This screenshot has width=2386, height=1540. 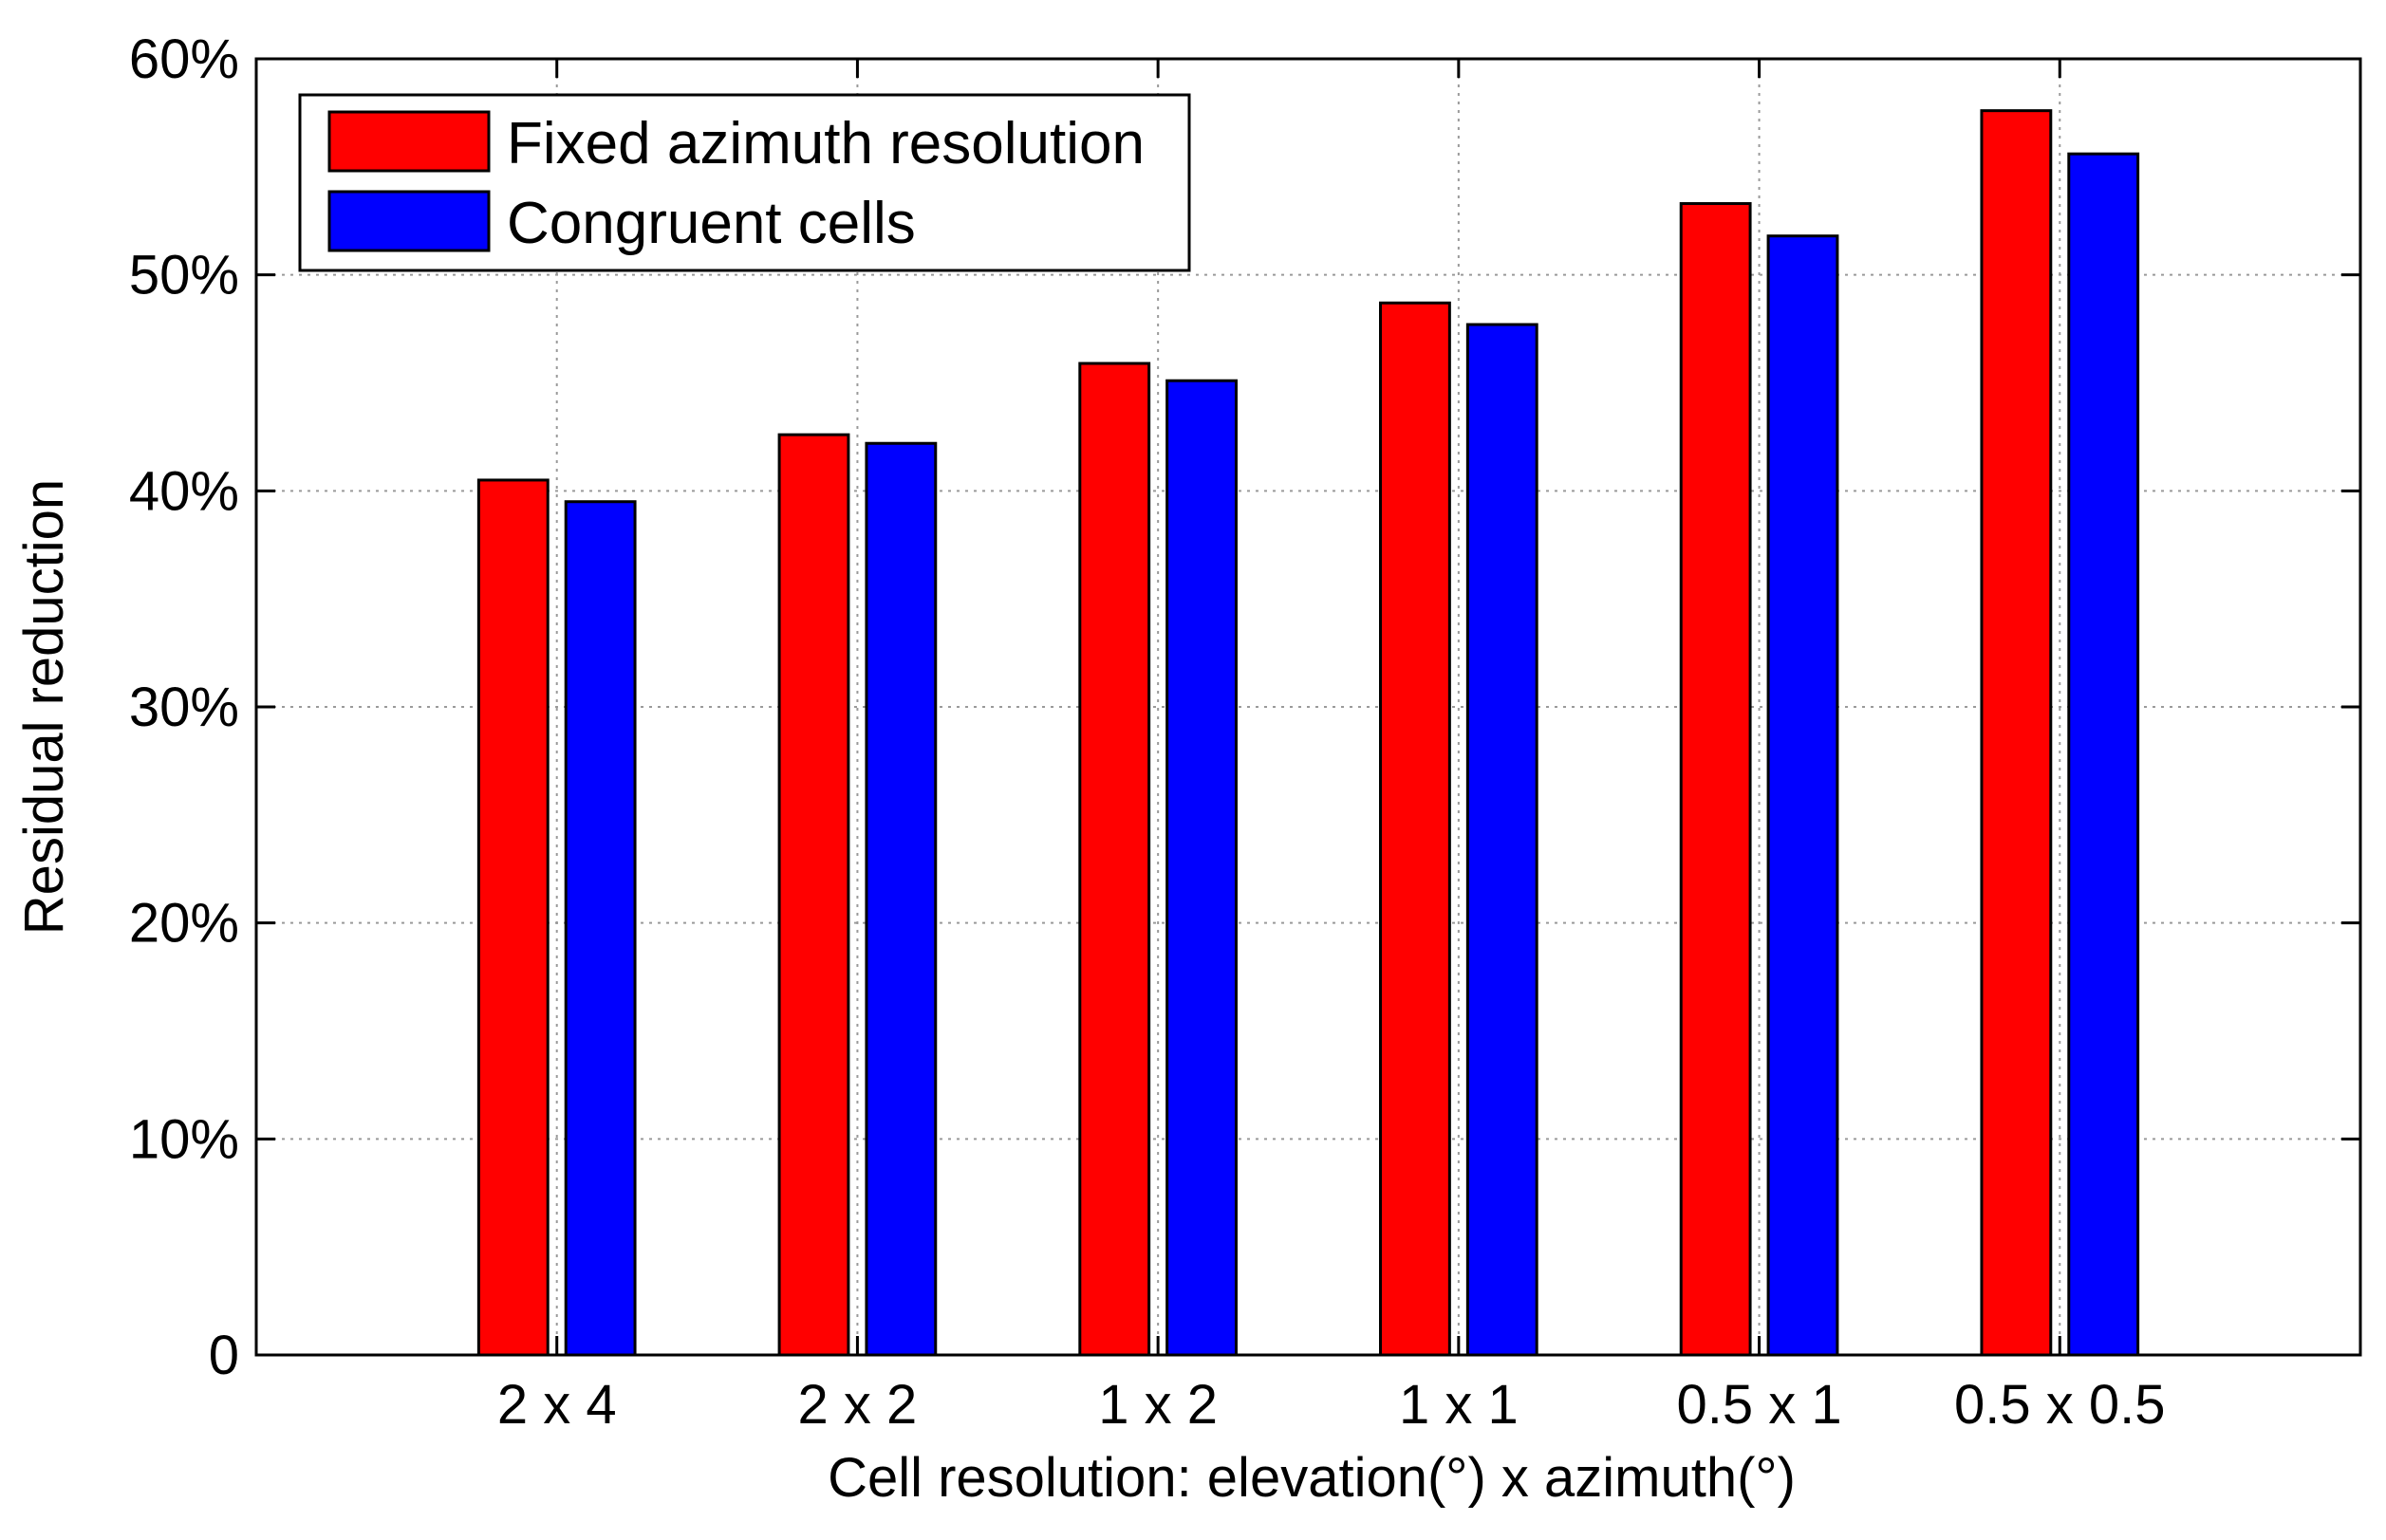 I want to click on y-tick-labels: 0 10% 20% 30% 40% 50% 60%, so click(x=184, y=707).